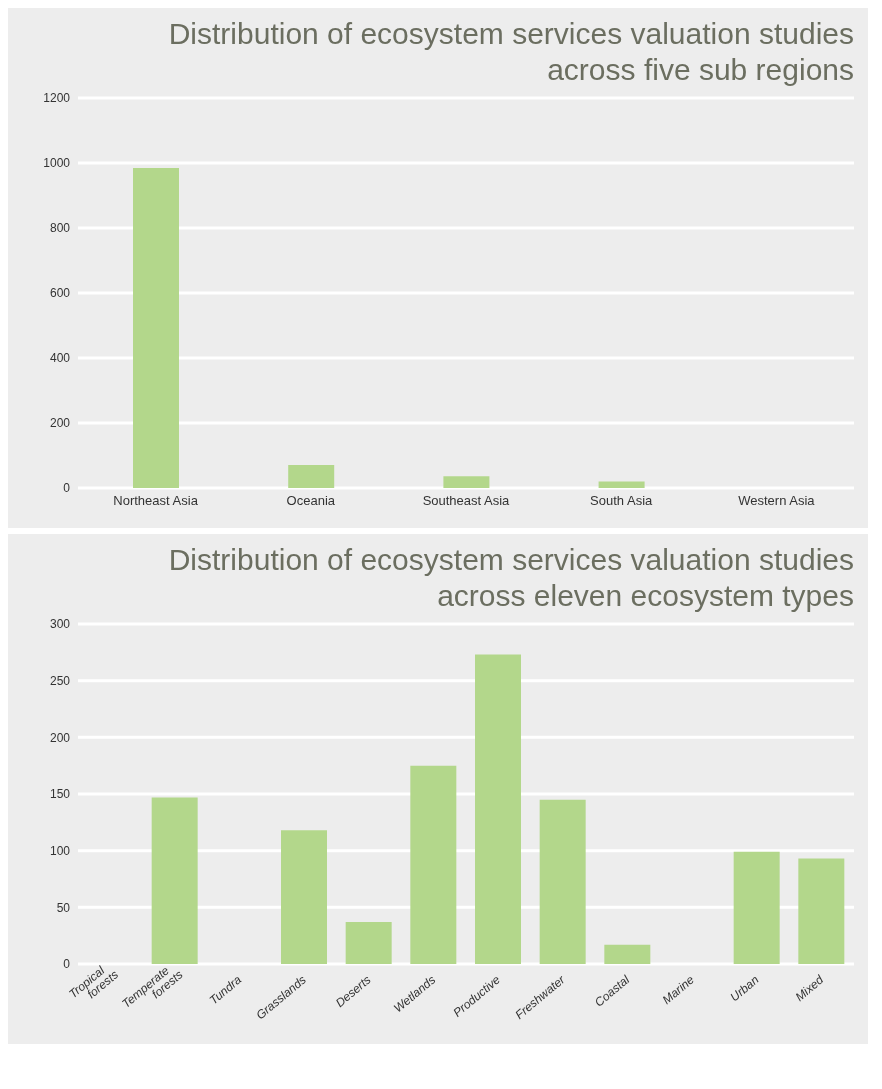  I want to click on chart-title: Distribution of ecosystem services valuation studies across eleven ecosystem types, so click(511, 578).